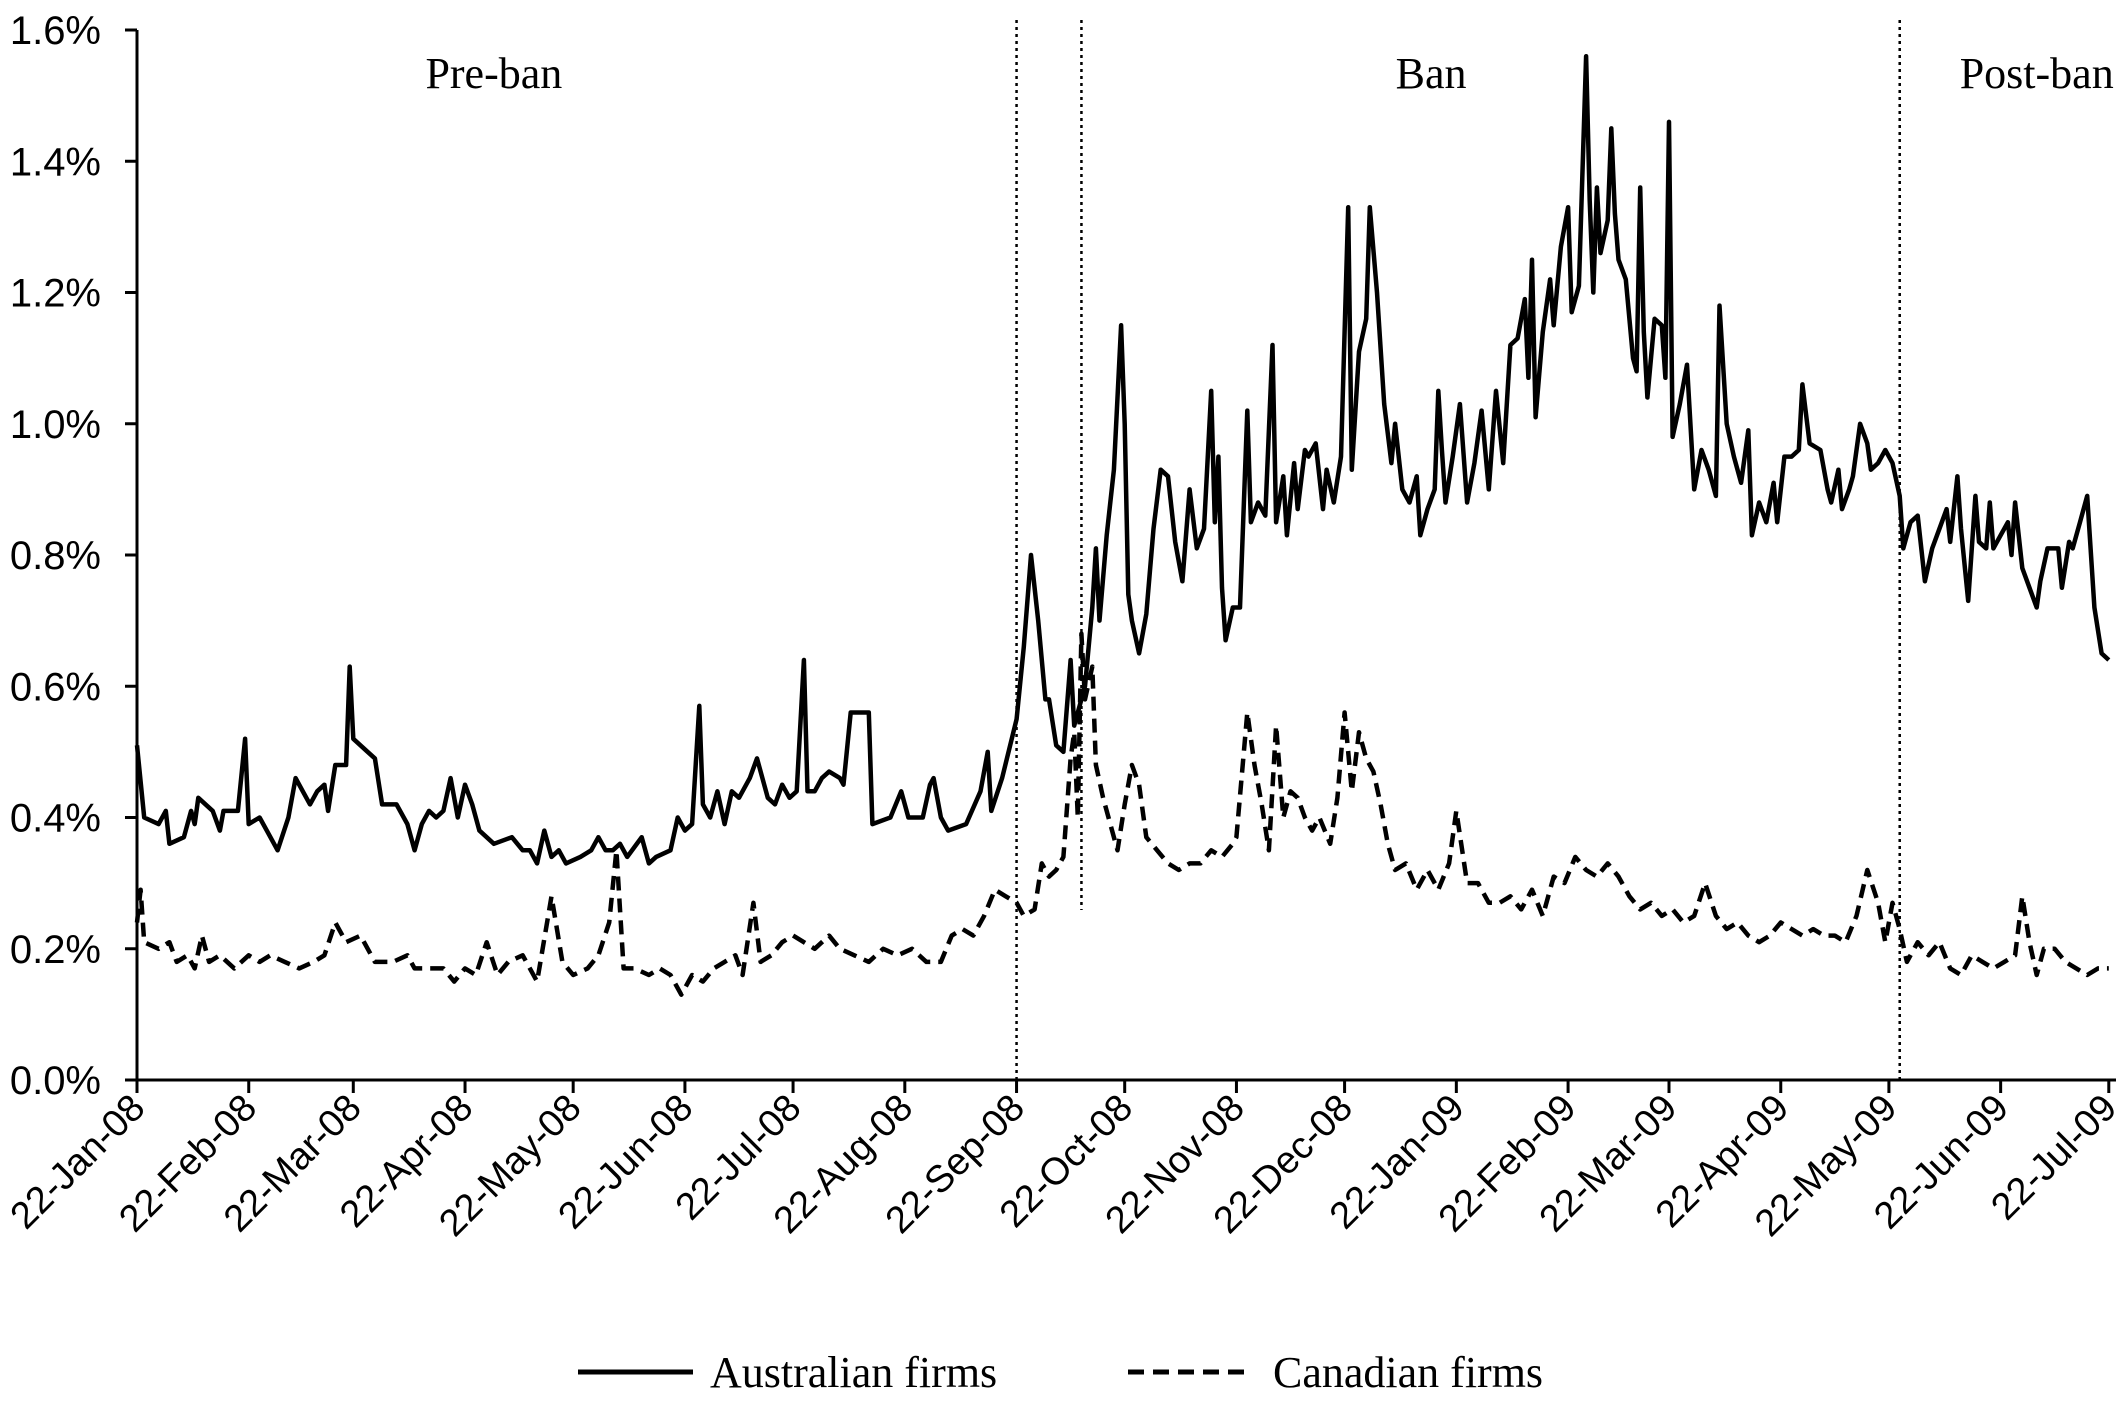  I want to click on y-ticks: 0.0% 0.2% 0.4% 0.6% 0.8% 1.0% 1.2% 1.4% 1.6%, so click(73, 556).